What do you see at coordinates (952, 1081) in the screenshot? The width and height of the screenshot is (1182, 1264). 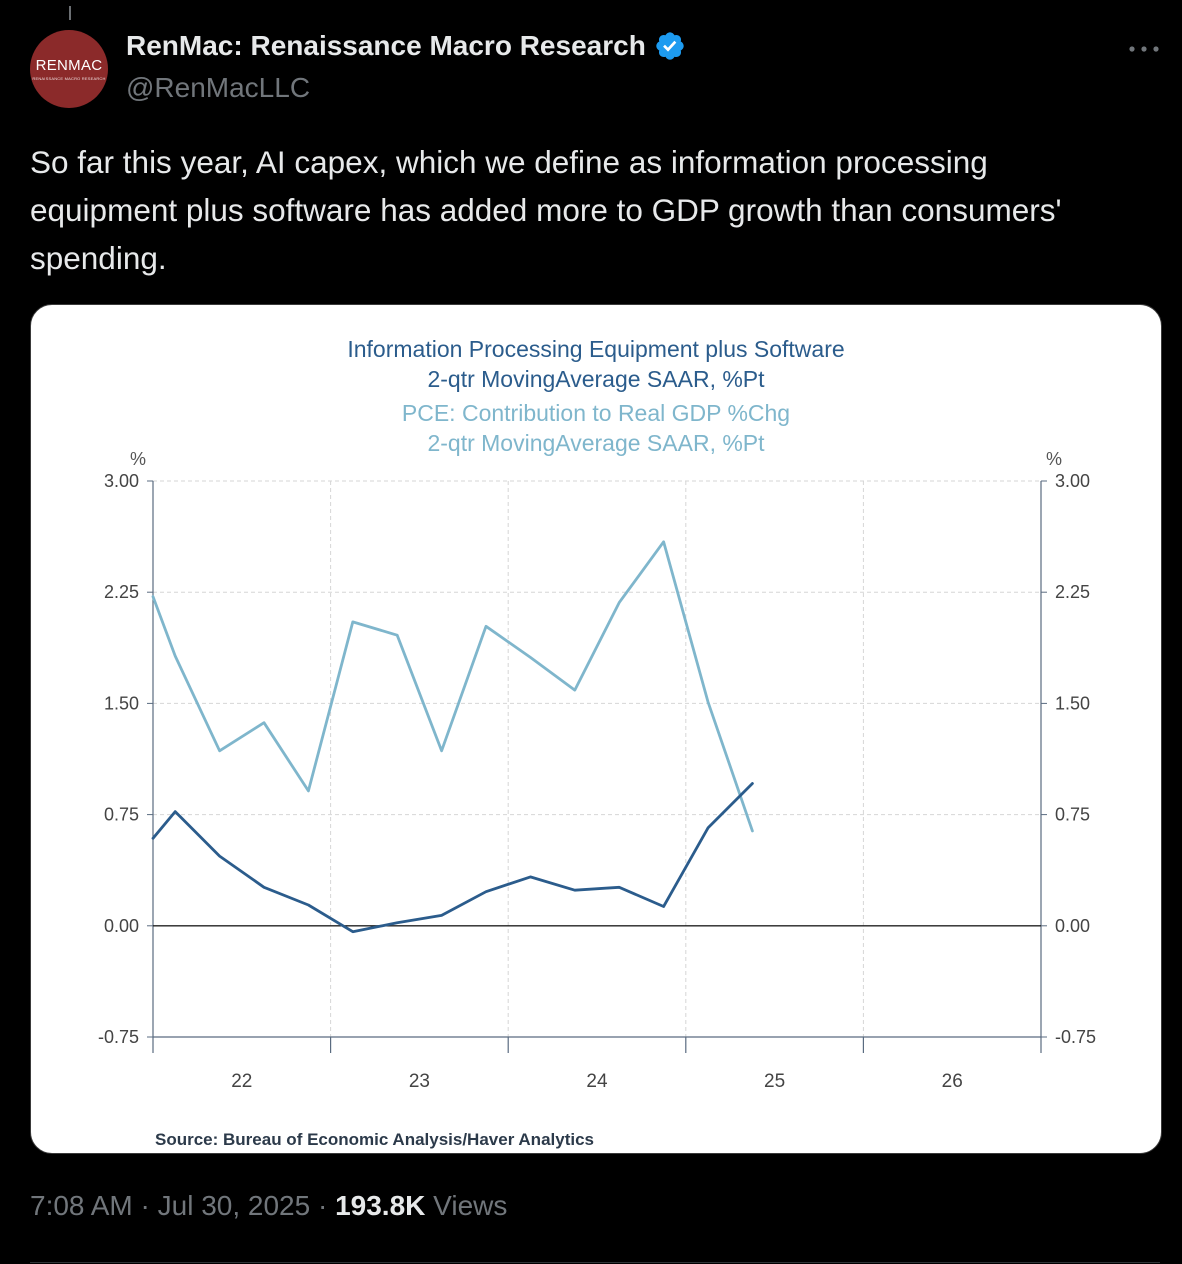 I see `x-tick-label: 26` at bounding box center [952, 1081].